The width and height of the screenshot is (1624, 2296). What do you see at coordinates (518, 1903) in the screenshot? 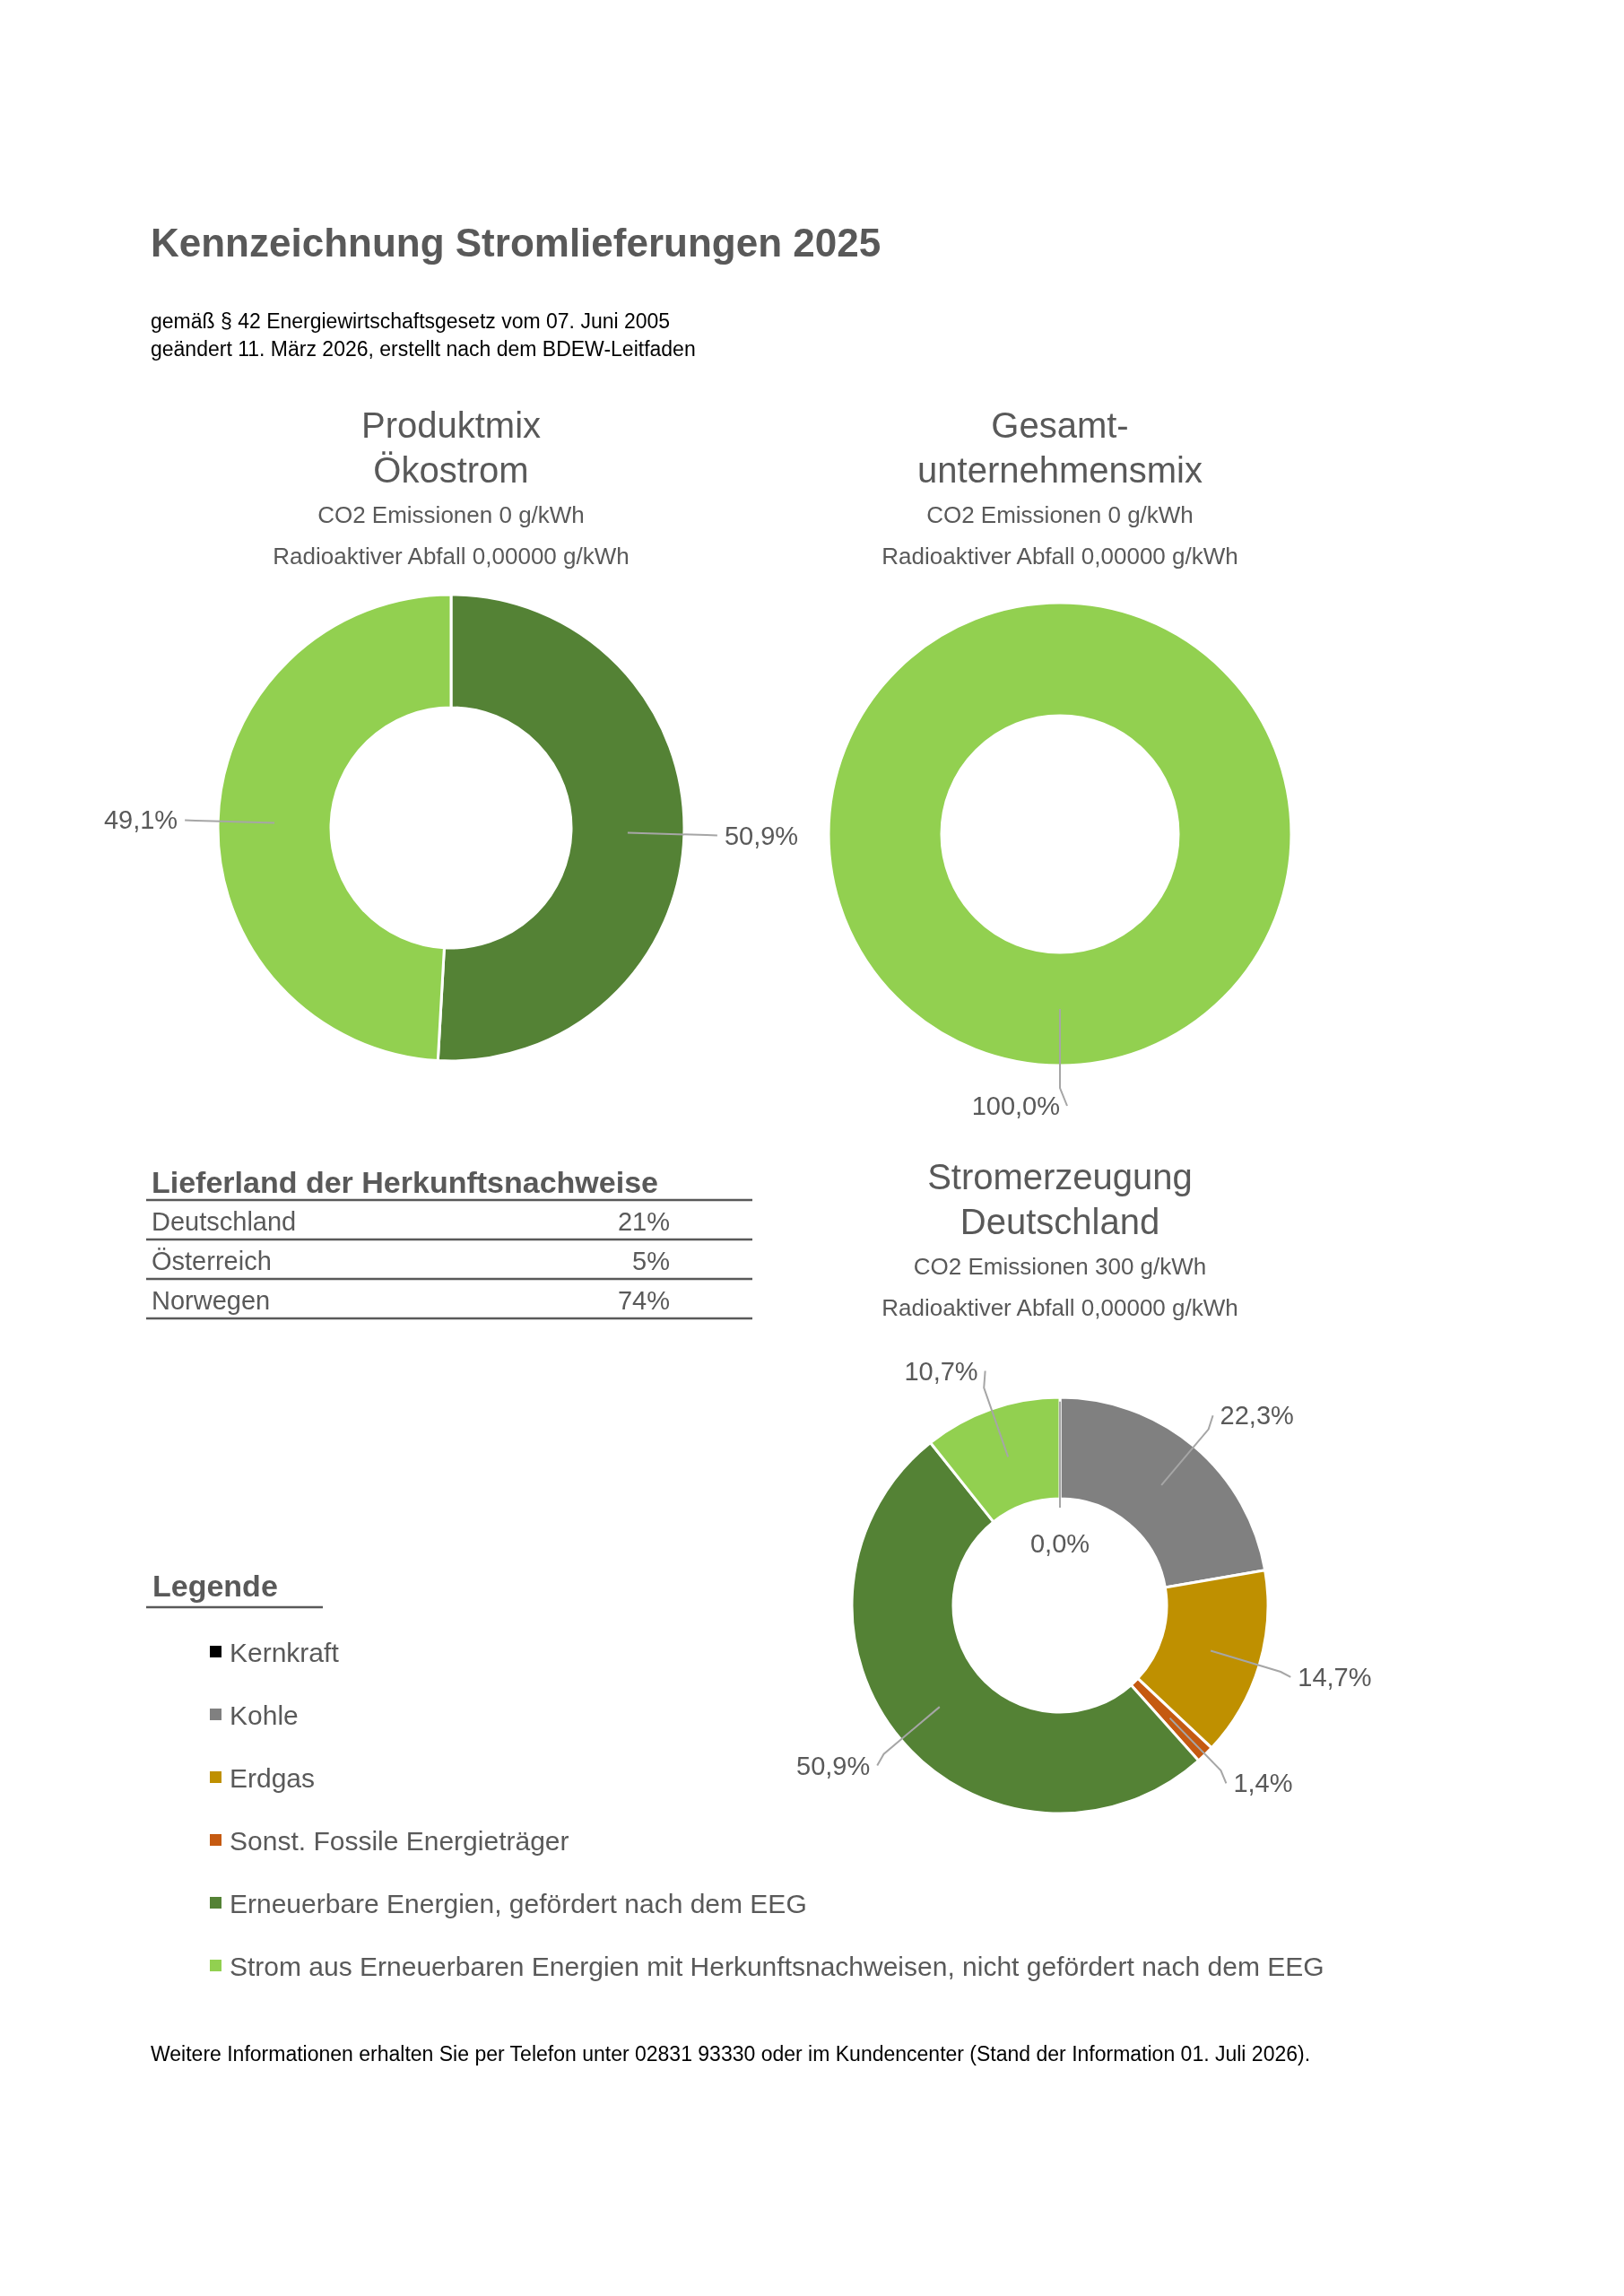
I see `legend-label: Erneuerbare Energien, gefördert nach dem EEG` at bounding box center [518, 1903].